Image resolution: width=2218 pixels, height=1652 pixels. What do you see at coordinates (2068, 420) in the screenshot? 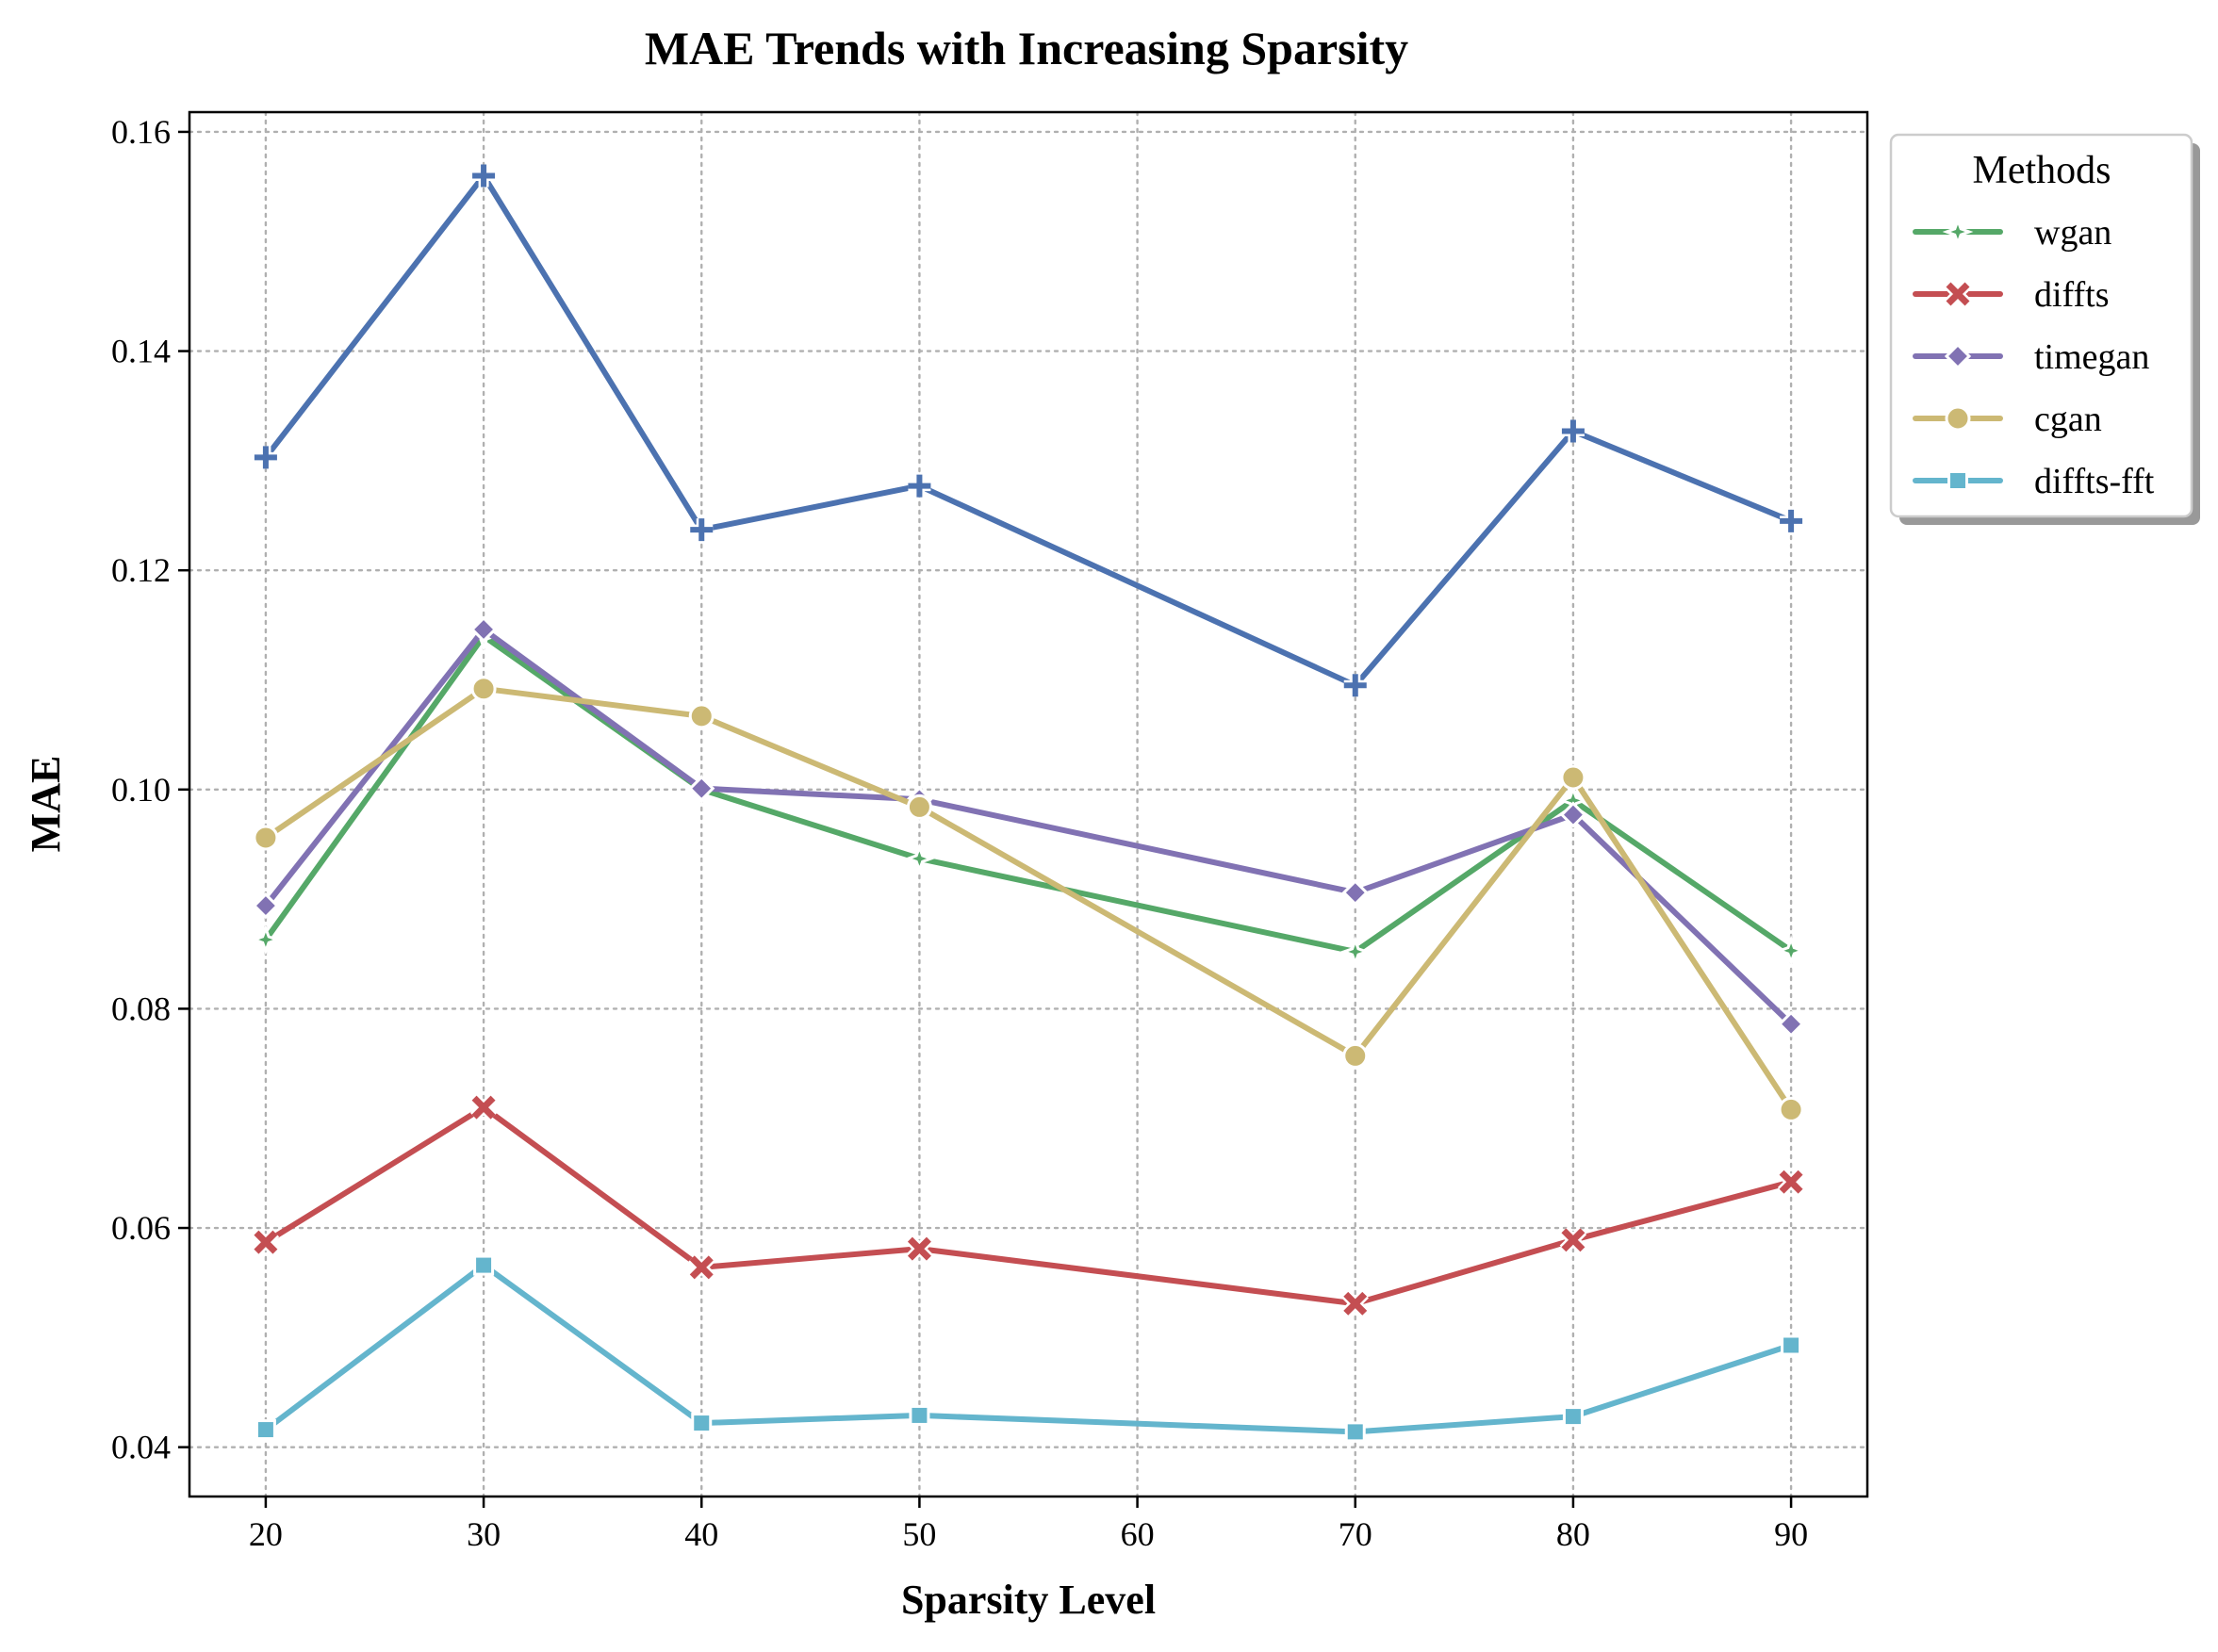
I see `legend-label: cgan` at bounding box center [2068, 420].